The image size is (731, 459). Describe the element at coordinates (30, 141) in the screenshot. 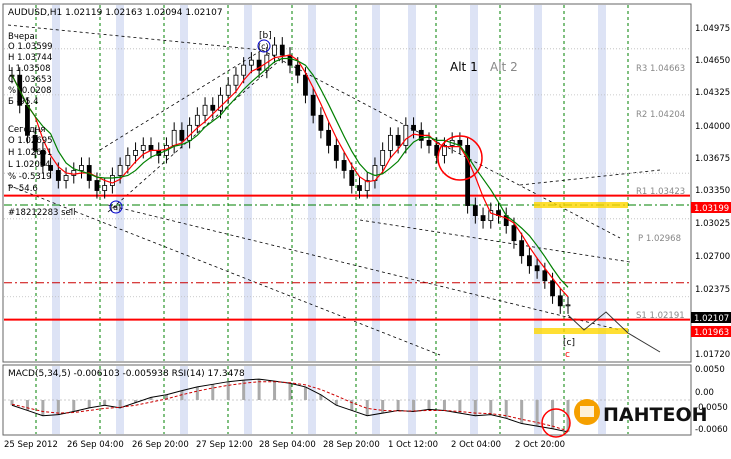

I see `info-today-line: O 1.02695` at that location.